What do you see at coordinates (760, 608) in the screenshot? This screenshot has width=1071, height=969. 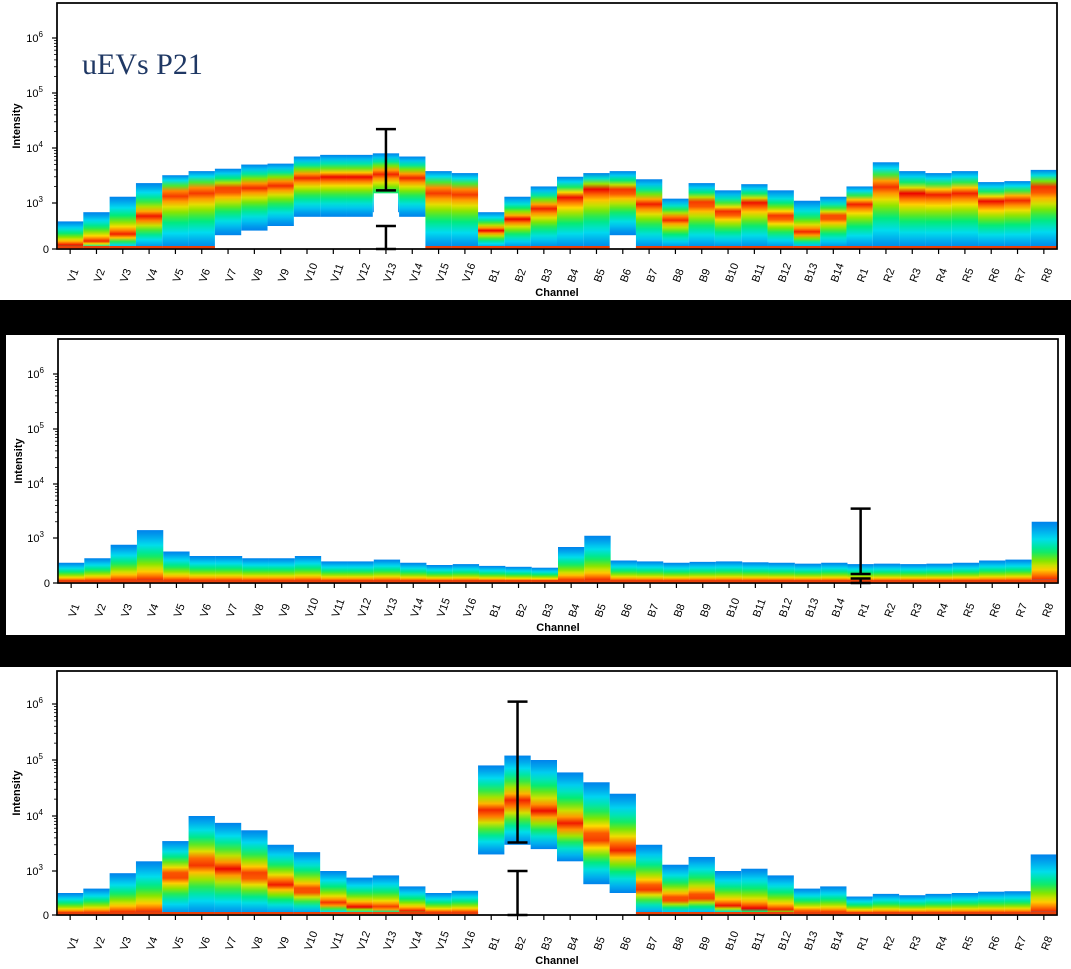 I see `x-tick-label: B11` at bounding box center [760, 608].